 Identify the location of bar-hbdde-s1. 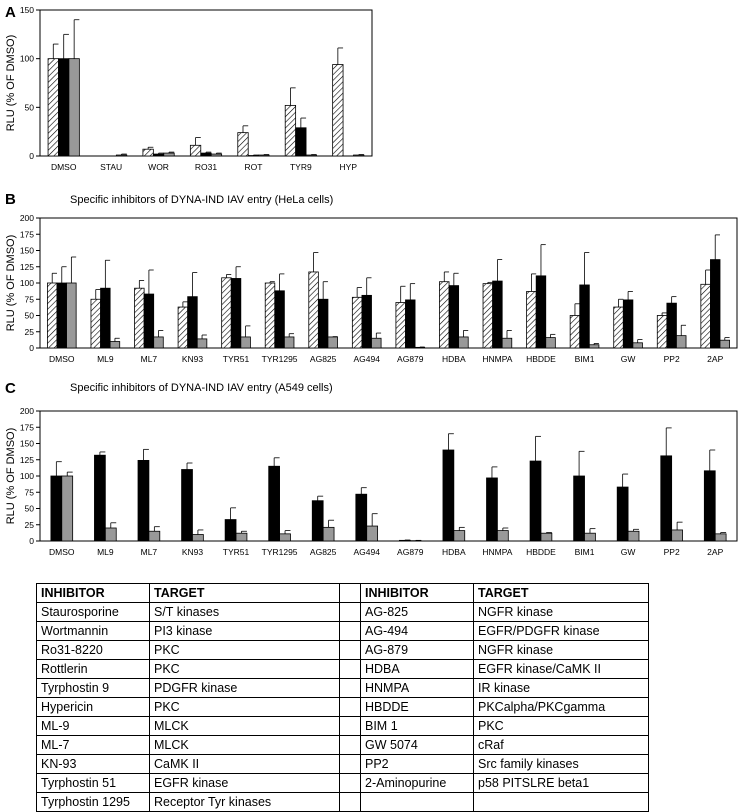
(532, 319).